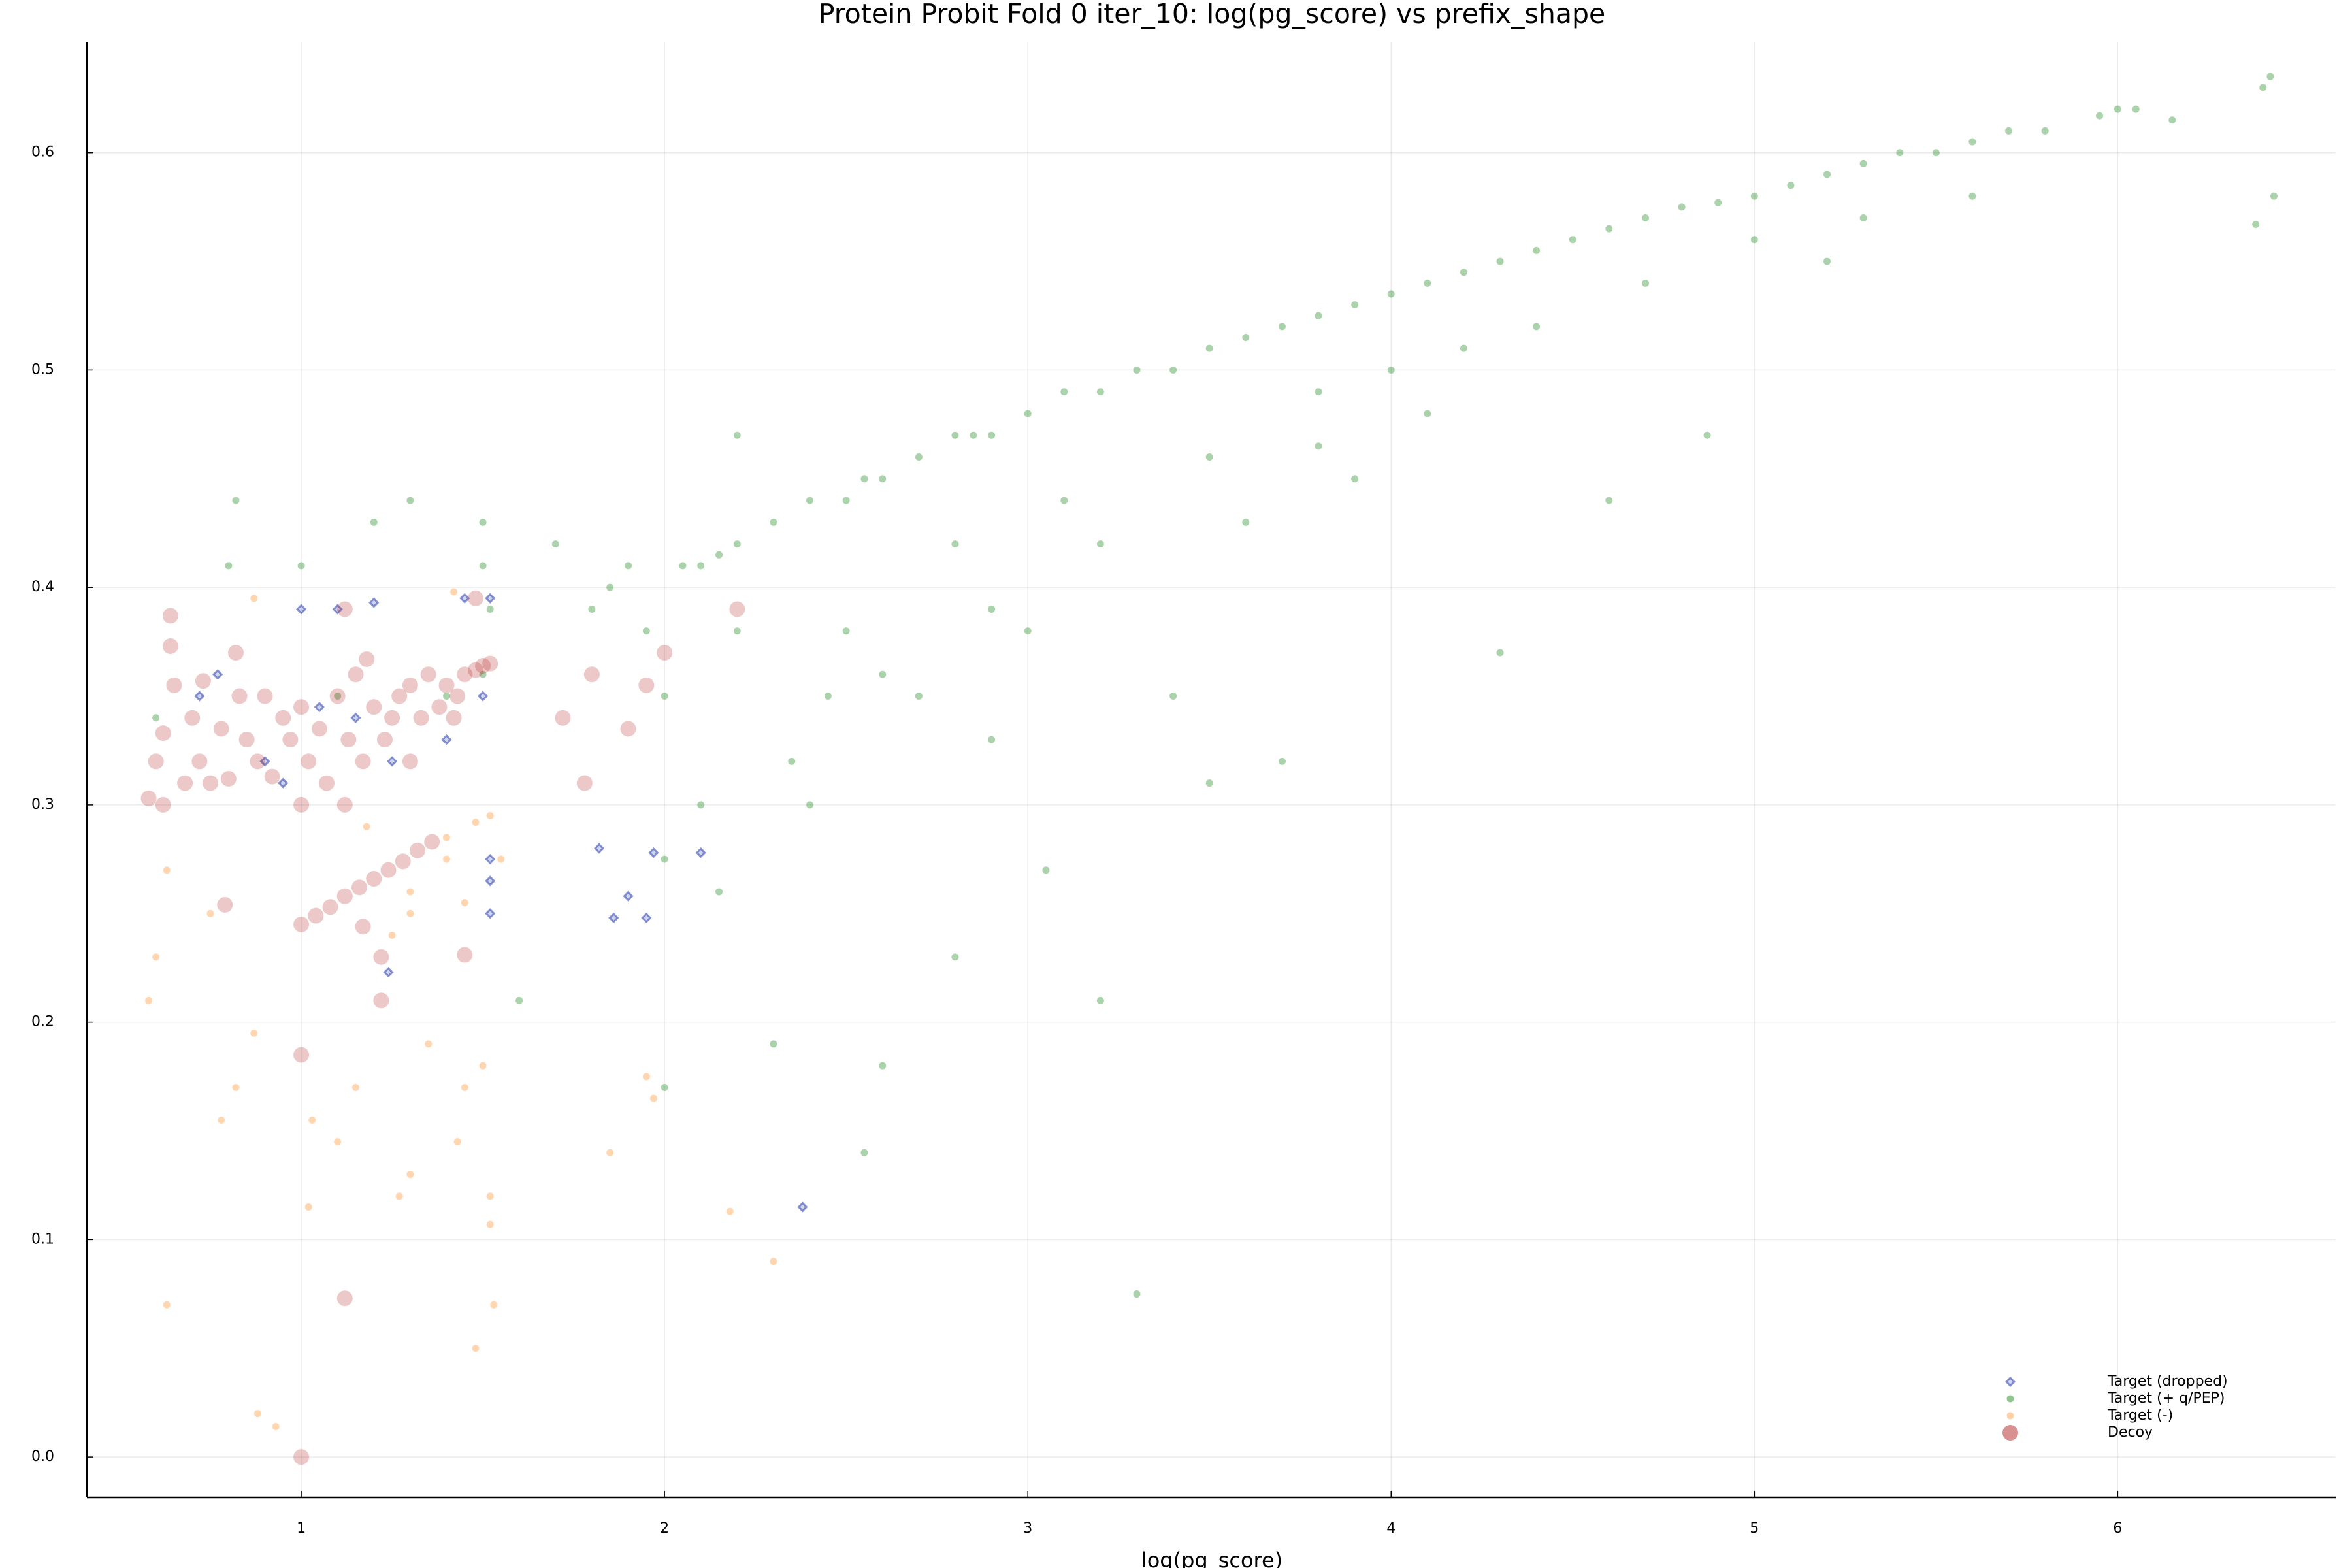  I want to click on x-tick-label: 6, so click(2117, 1528).